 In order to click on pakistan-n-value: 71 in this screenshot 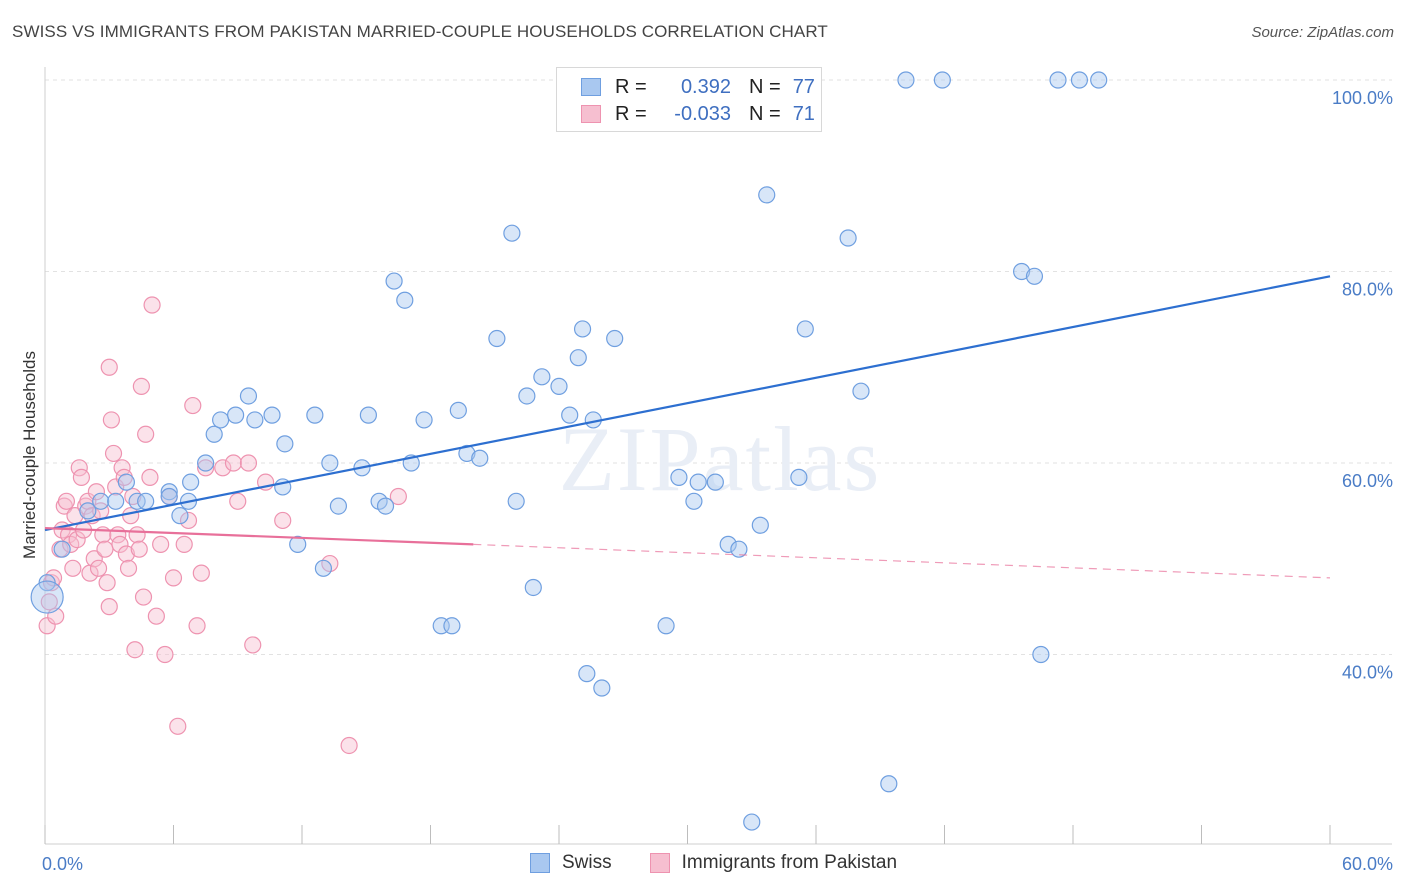, I will do `click(803, 113)`.